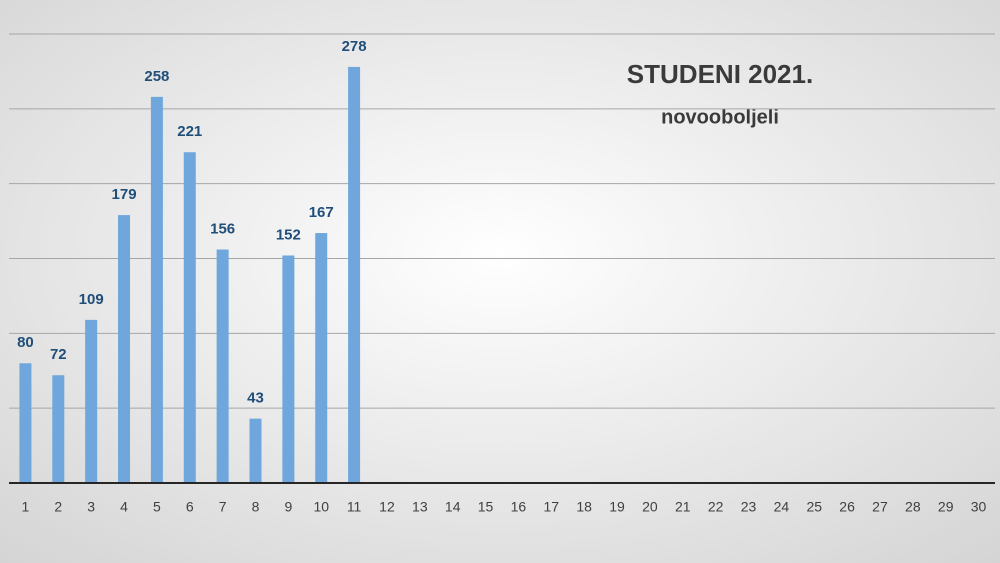 The image size is (1000, 563). Describe the element at coordinates (124, 194) in the screenshot. I see `data-label: 179` at that location.